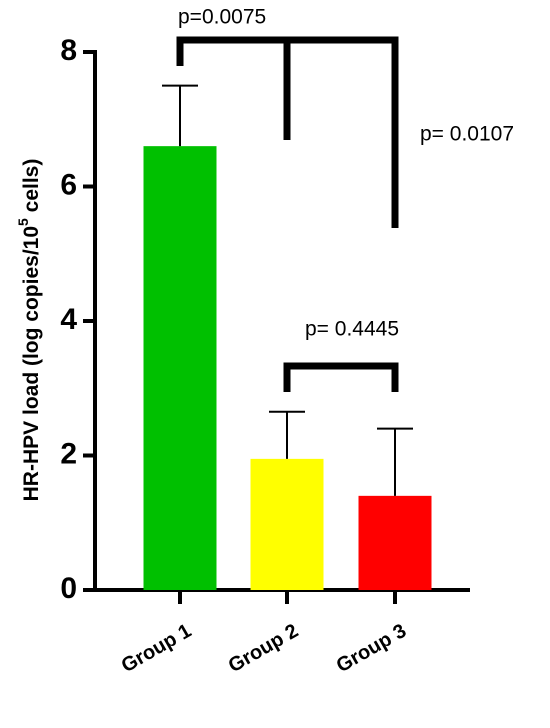 The width and height of the screenshot is (550, 728). Describe the element at coordinates (31, 189) in the screenshot. I see `y-label-end: cells)` at that location.